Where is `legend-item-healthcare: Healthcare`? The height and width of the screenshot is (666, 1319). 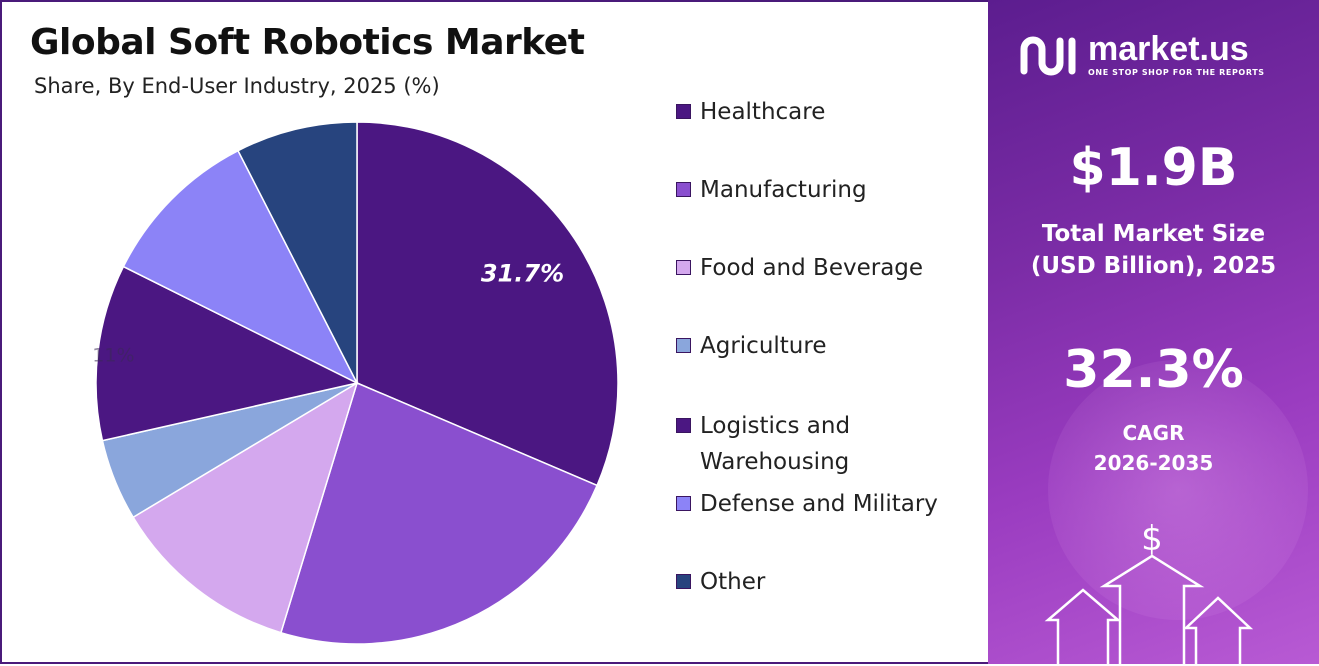 legend-item-healthcare: Healthcare is located at coordinates (819, 112).